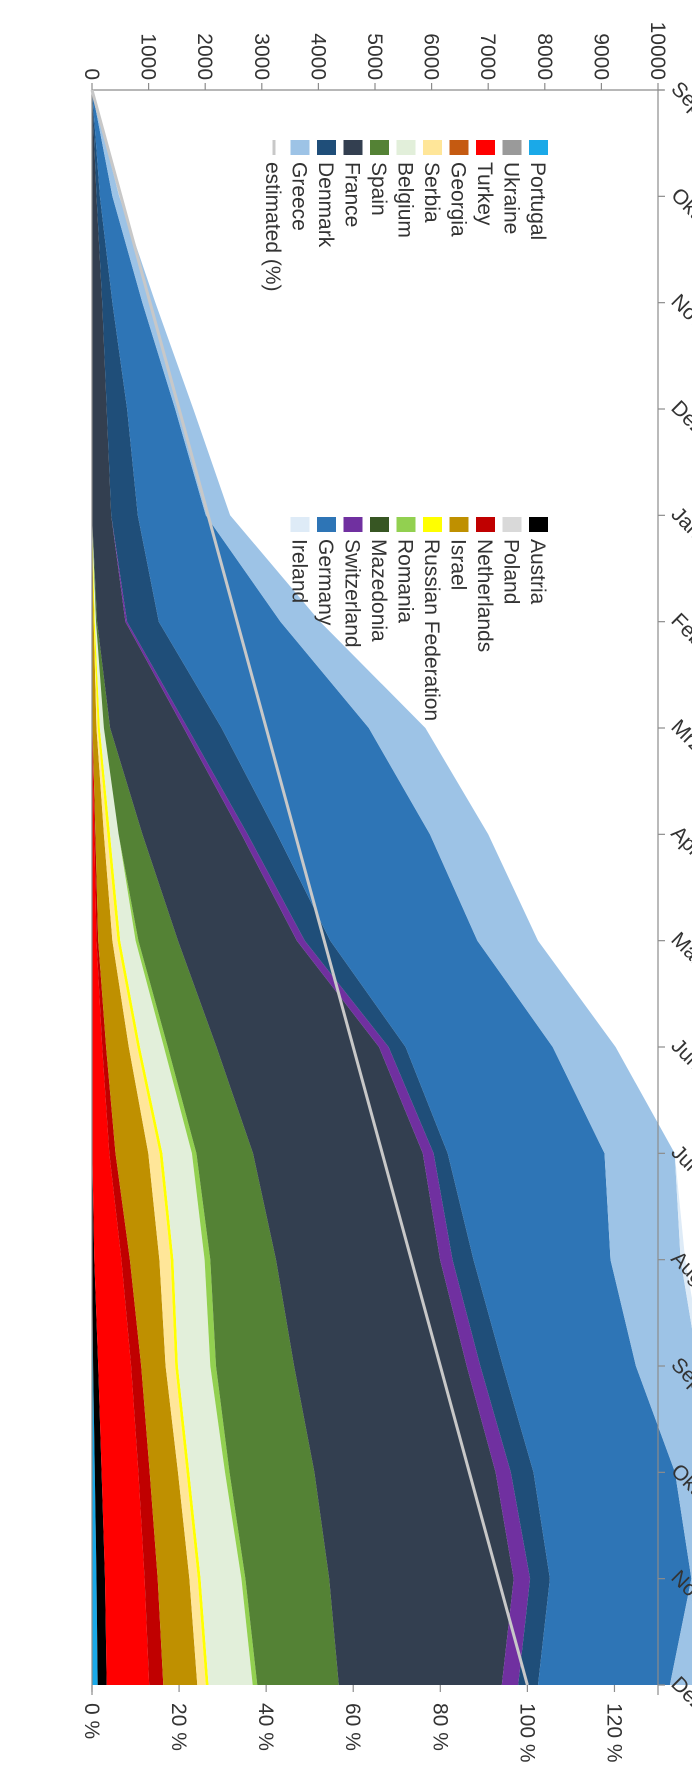 The width and height of the screenshot is (692, 1776). What do you see at coordinates (484, 595) in the screenshot?
I see `legend-label-netherlands: Netherlands` at bounding box center [484, 595].